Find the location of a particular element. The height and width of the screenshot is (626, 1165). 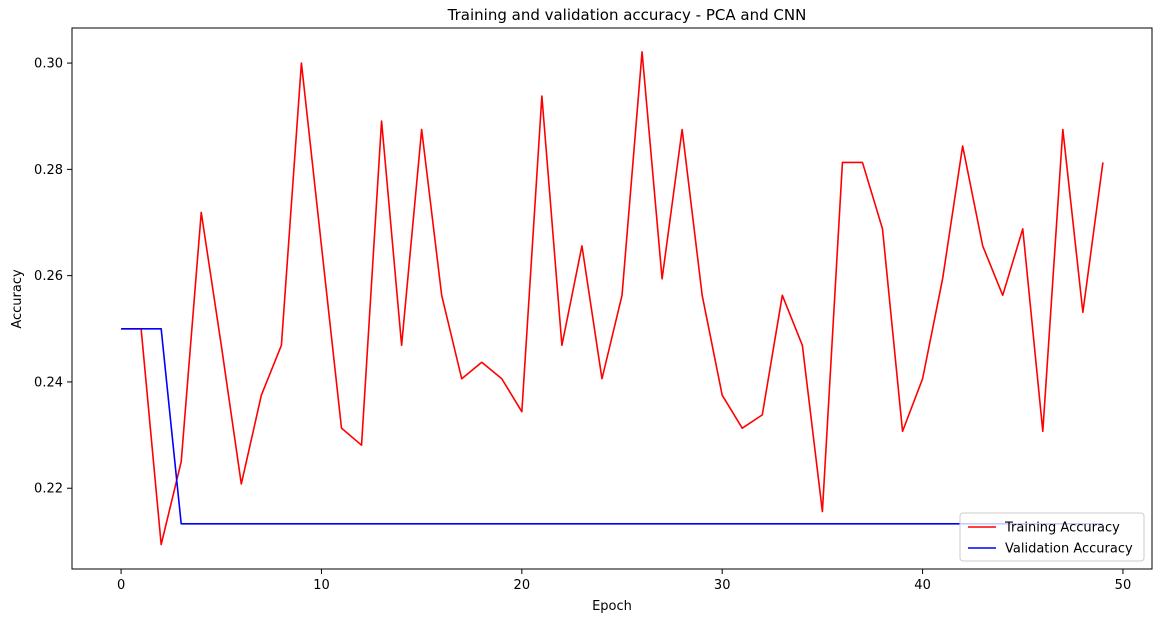

legend-label-training-accuracy: Training Accuracy is located at coordinates (1062, 528).